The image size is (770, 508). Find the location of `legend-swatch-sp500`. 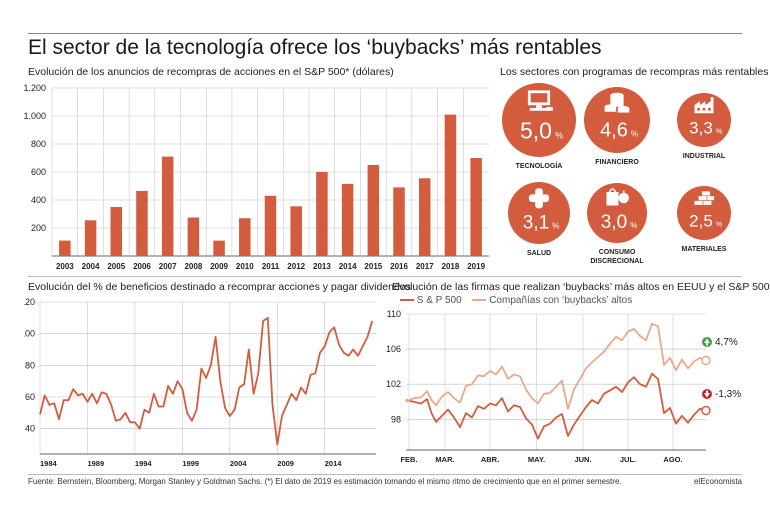

legend-swatch-sp500 is located at coordinates (407, 300).